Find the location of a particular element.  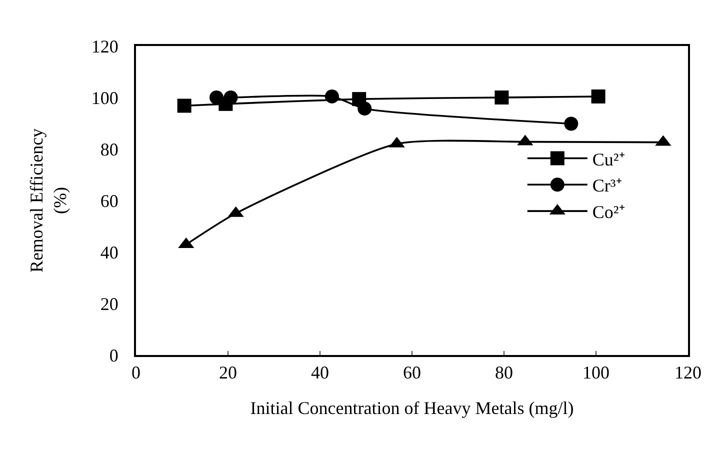

x-tick-label: 120 is located at coordinates (688, 372).